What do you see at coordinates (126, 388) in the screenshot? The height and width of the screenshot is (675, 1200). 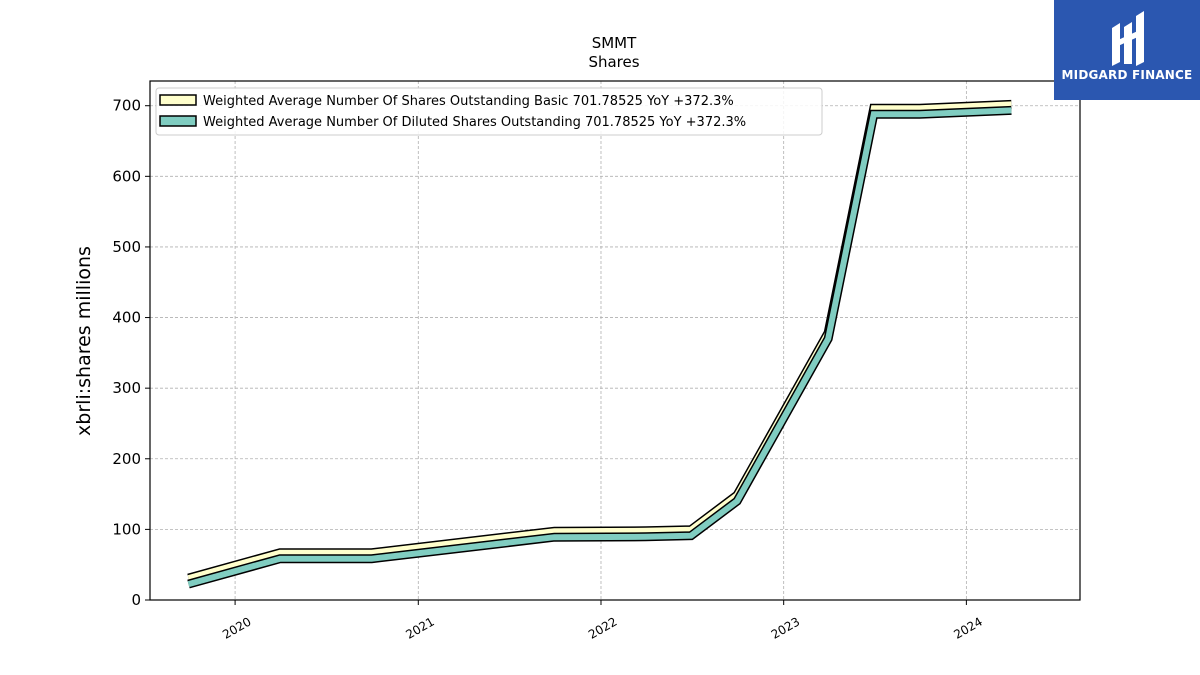 I see `y-tick-label: 300` at bounding box center [126, 388].